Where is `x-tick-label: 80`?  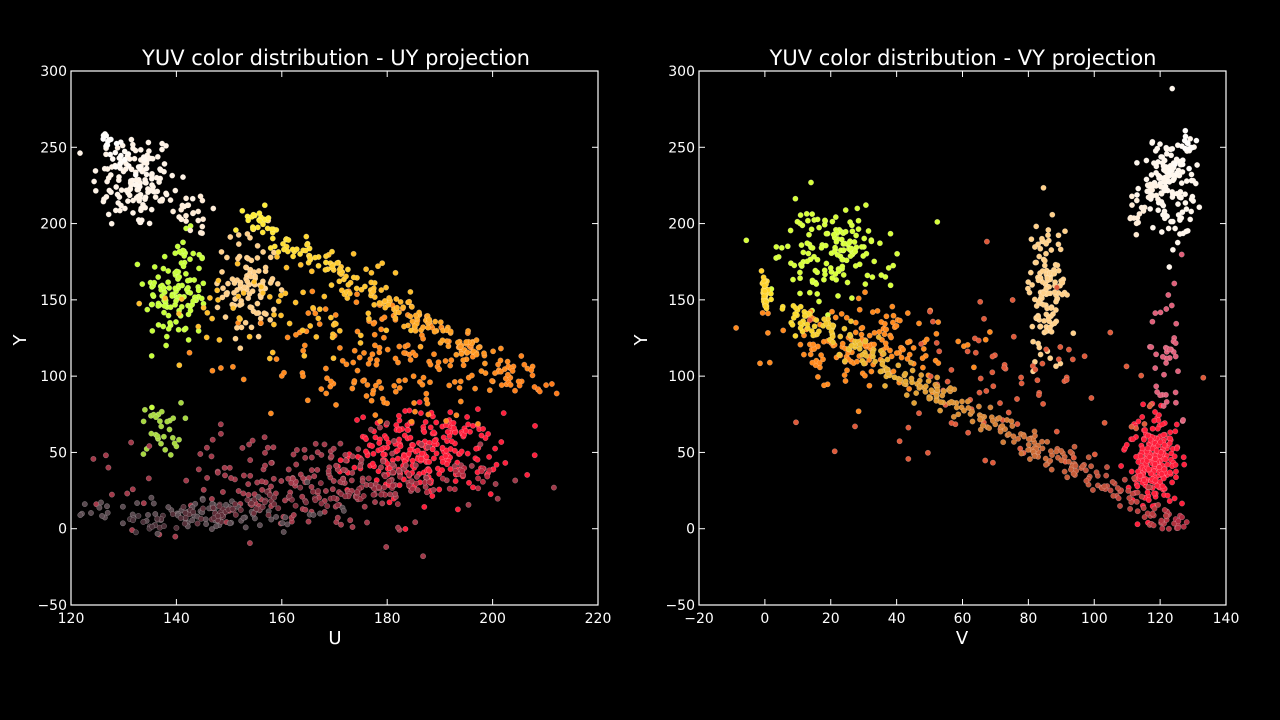
x-tick-label: 80 is located at coordinates (1028, 619).